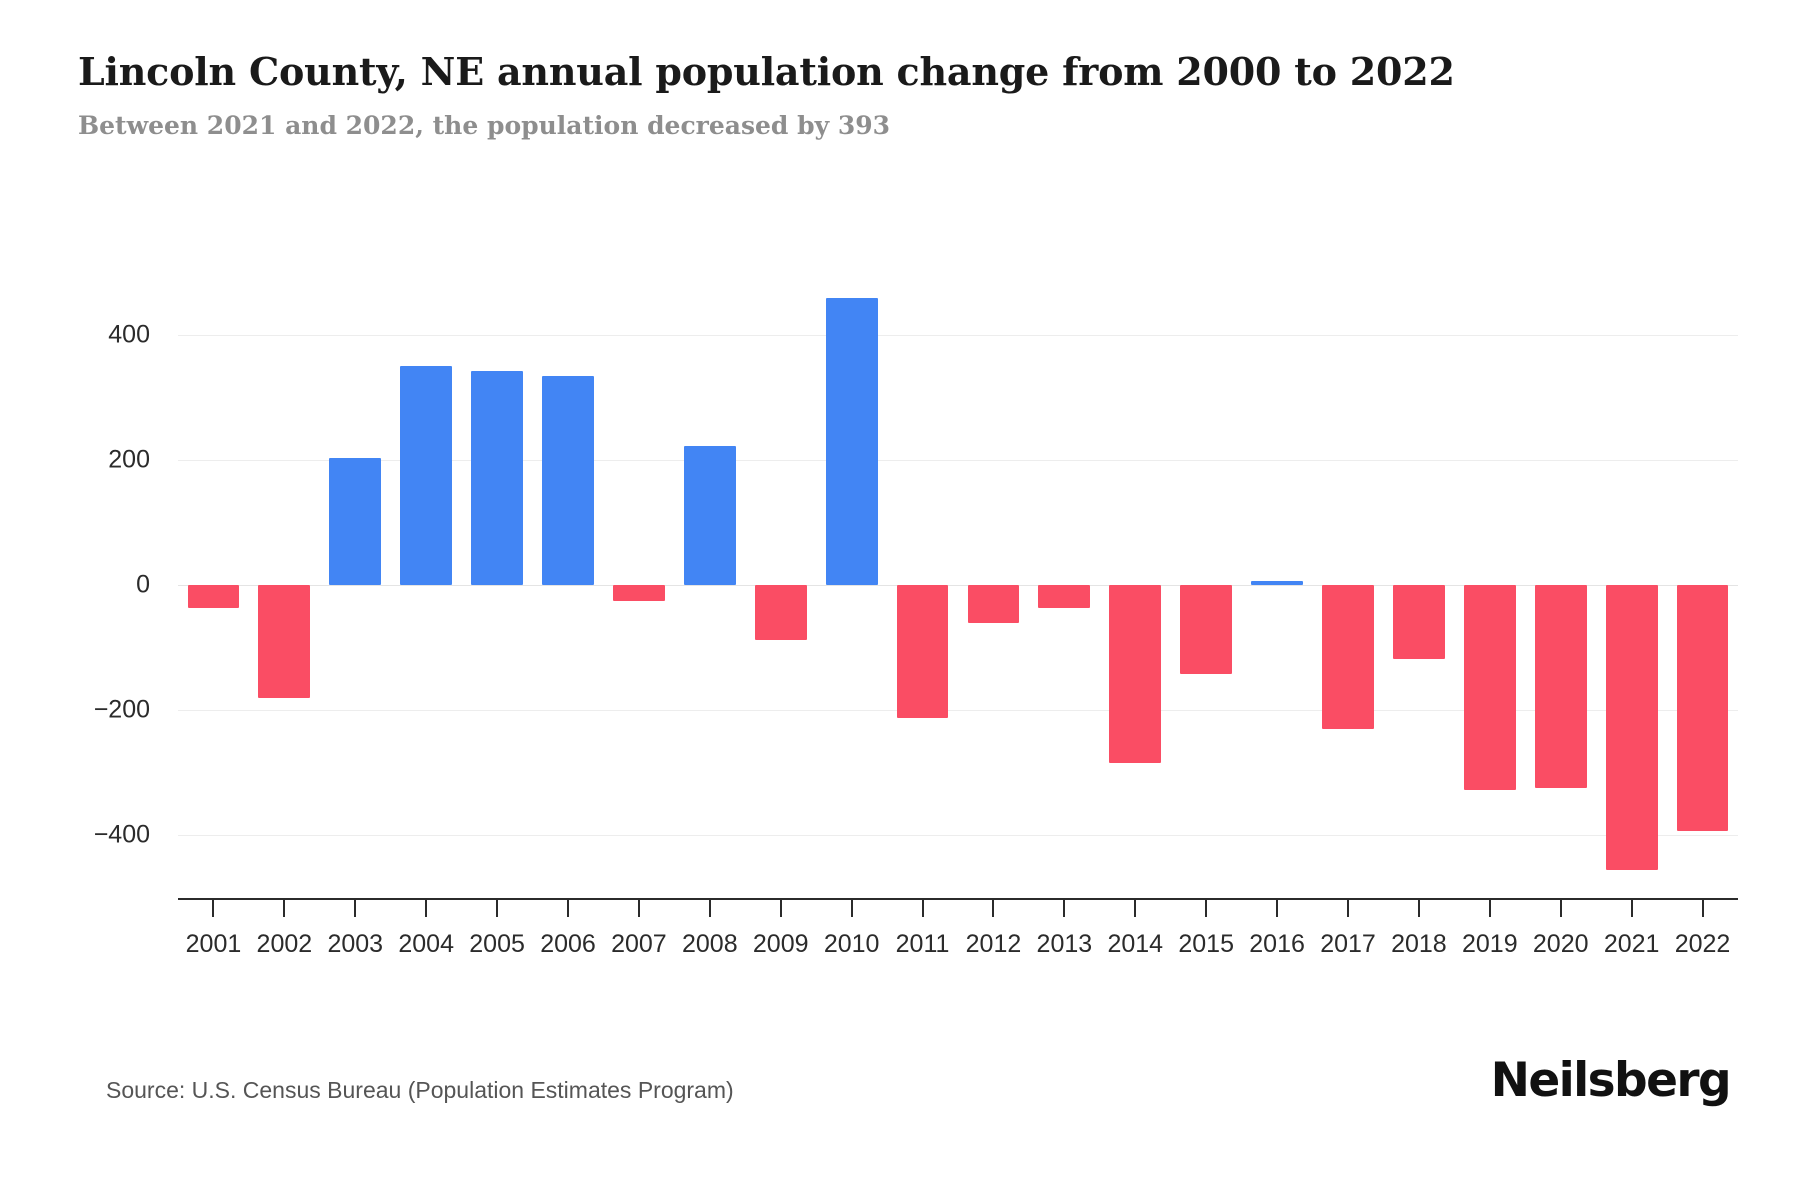 This screenshot has width=1800, height=1200. What do you see at coordinates (497, 477) in the screenshot?
I see `bar-2005` at bounding box center [497, 477].